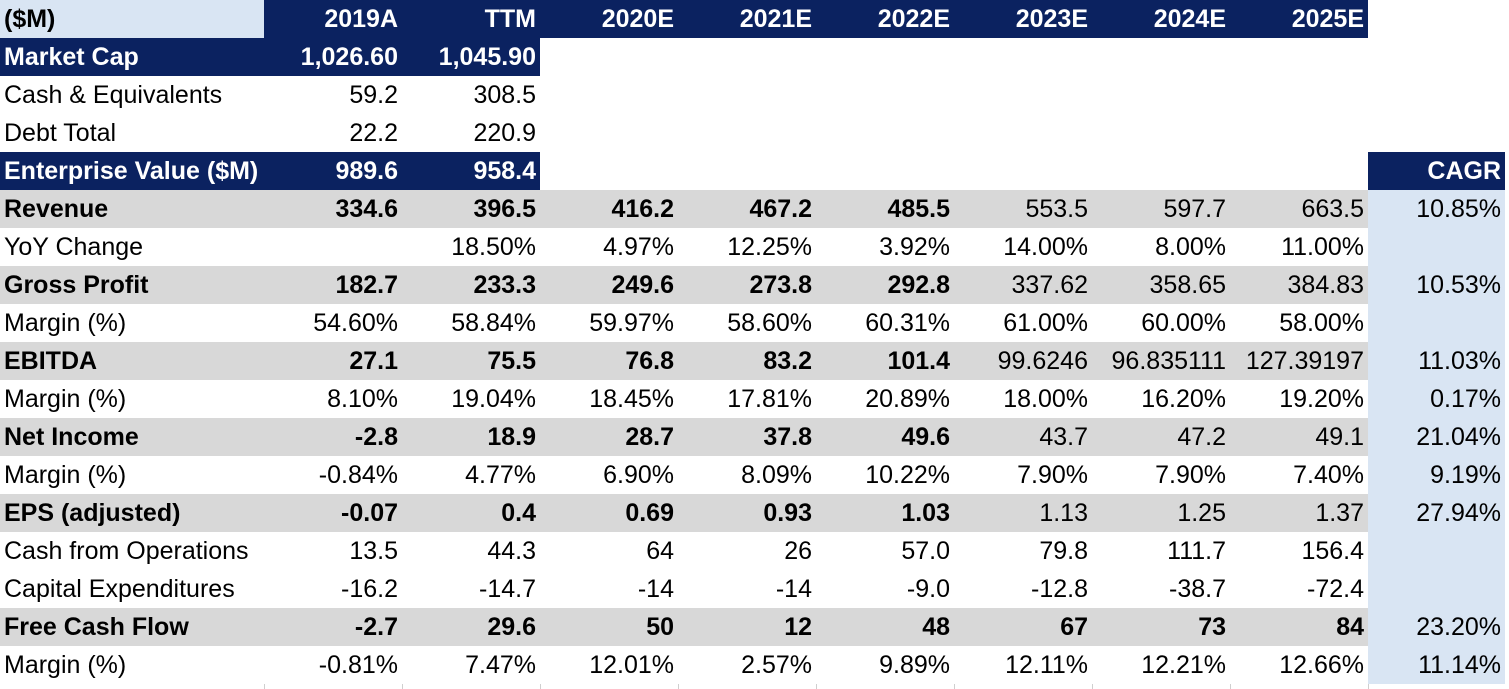  I want to click on value-cell: 249.6, so click(609, 285).